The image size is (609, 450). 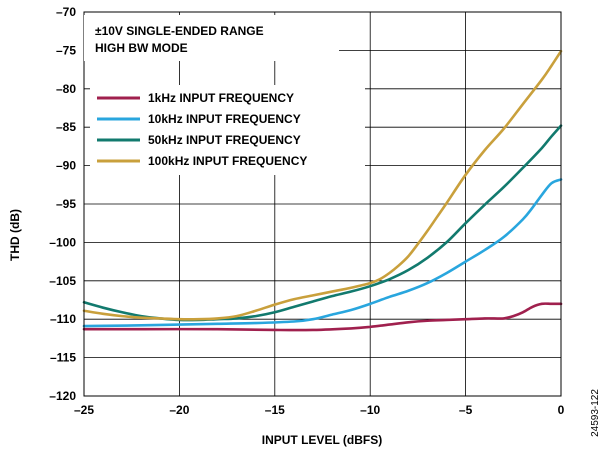 What do you see at coordinates (66, 50) in the screenshot?
I see `y-tick-label: –75` at bounding box center [66, 50].